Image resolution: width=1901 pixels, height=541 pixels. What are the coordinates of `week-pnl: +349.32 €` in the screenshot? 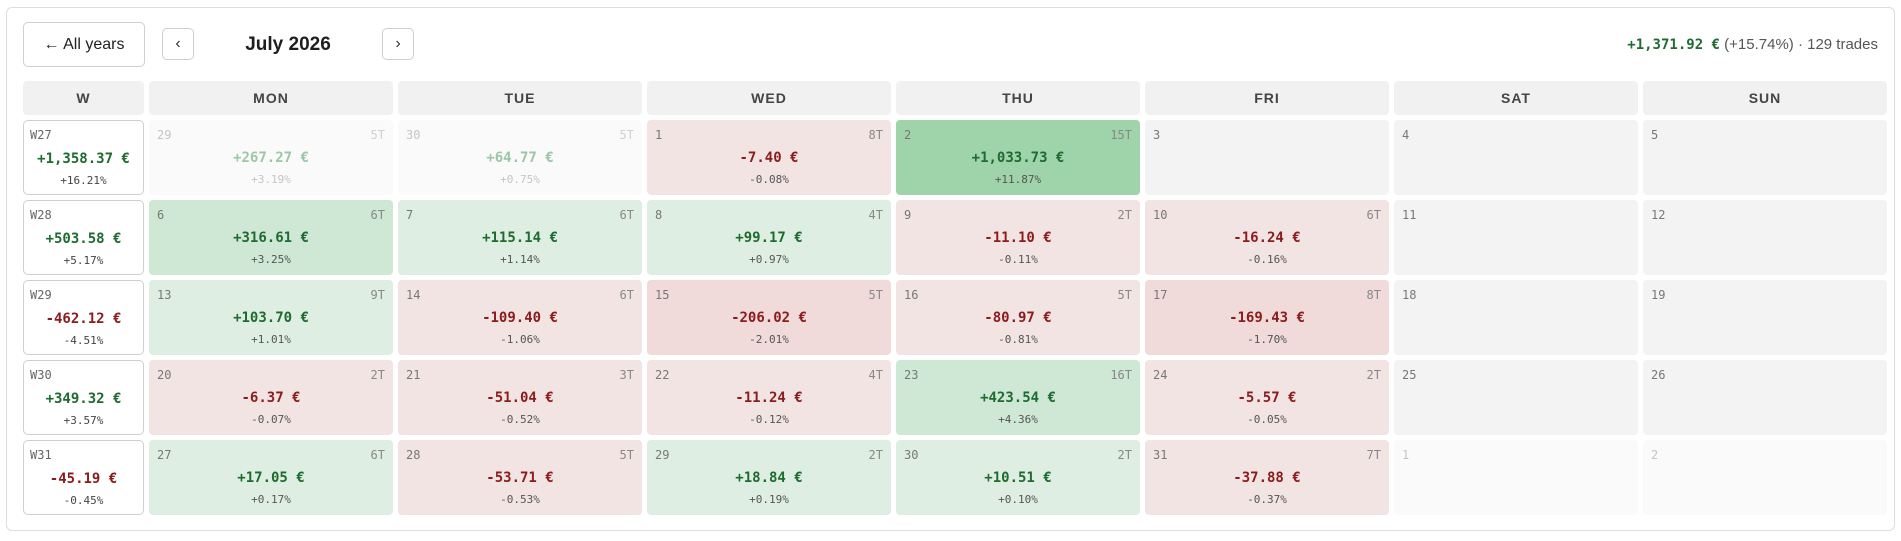 It's located at (83, 399).